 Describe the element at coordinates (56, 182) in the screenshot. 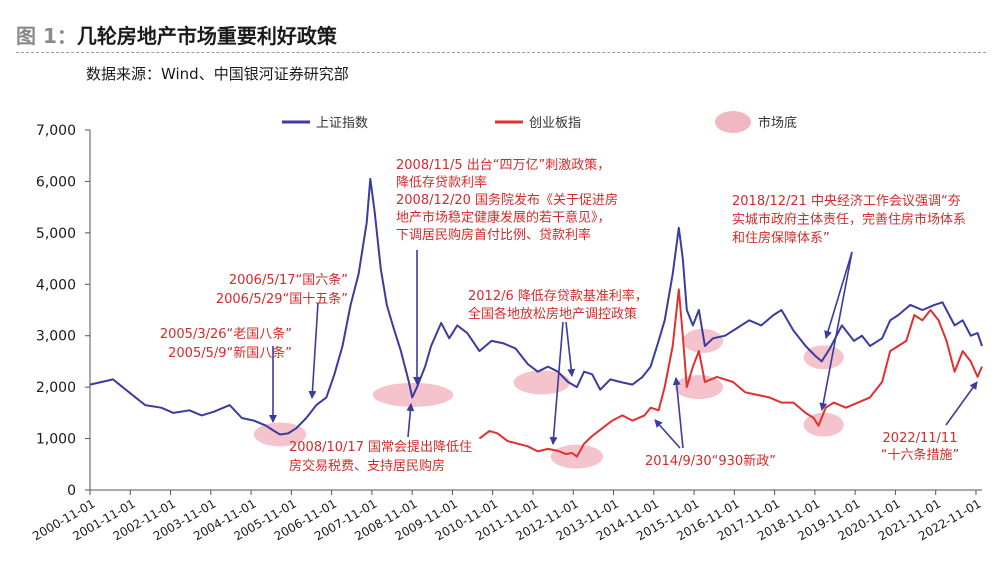

I see `y-tick-label: 6,000` at that location.